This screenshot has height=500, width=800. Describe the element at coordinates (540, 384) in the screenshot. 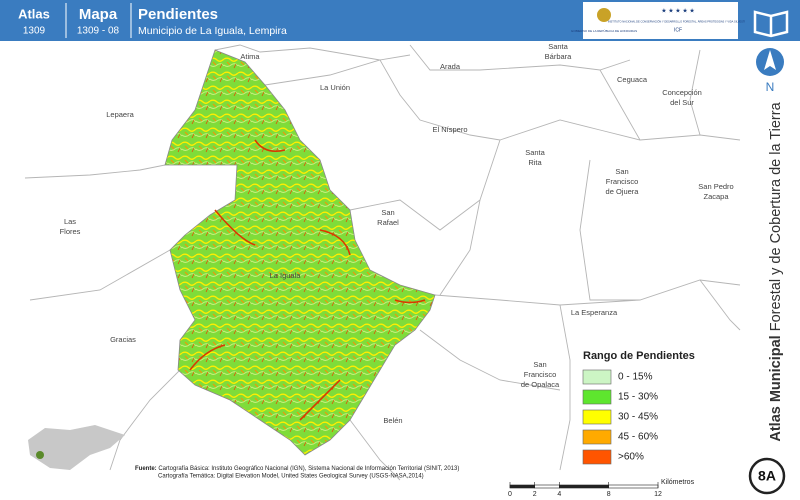

I see `place-label: de Opalaca` at that location.